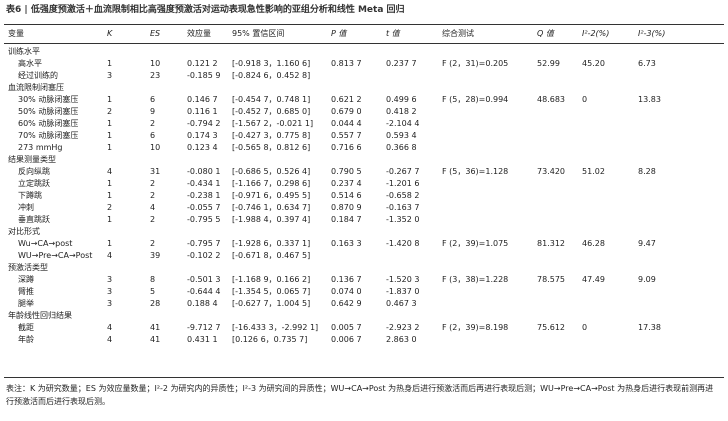  I want to click on table-cell: 47.49, so click(593, 279).